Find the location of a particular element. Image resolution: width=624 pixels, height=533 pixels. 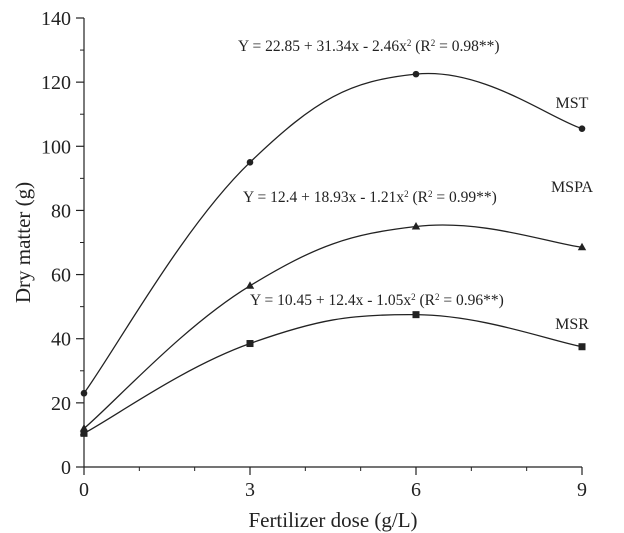

equation-part: = 0.99**) is located at coordinates (465, 197).